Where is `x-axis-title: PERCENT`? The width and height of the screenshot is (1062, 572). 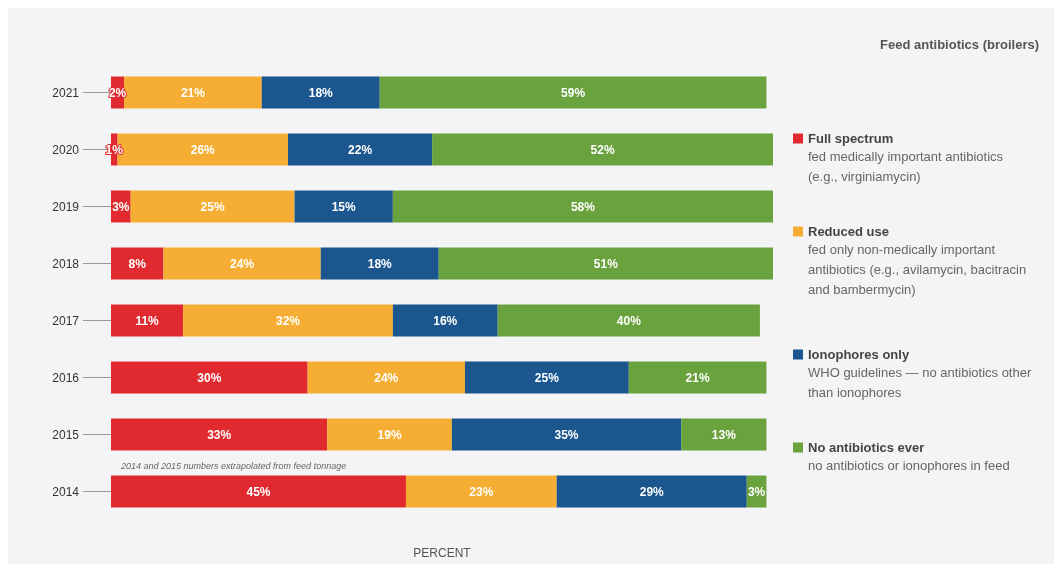
x-axis-title: PERCENT is located at coordinates (442, 553).